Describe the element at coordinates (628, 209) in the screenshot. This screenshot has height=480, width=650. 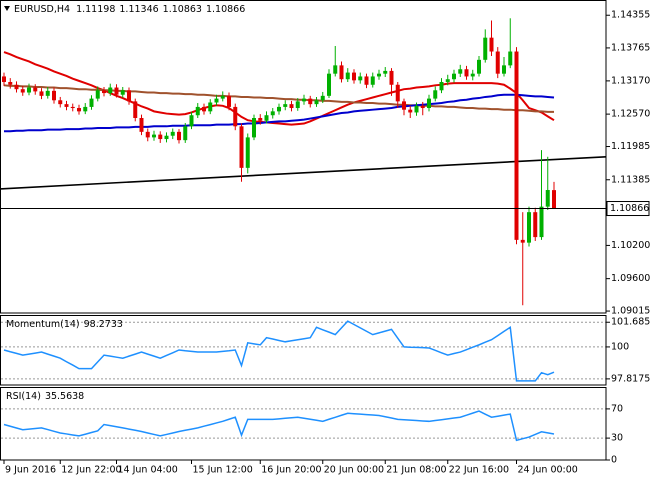
I see `current-price-box` at that location.